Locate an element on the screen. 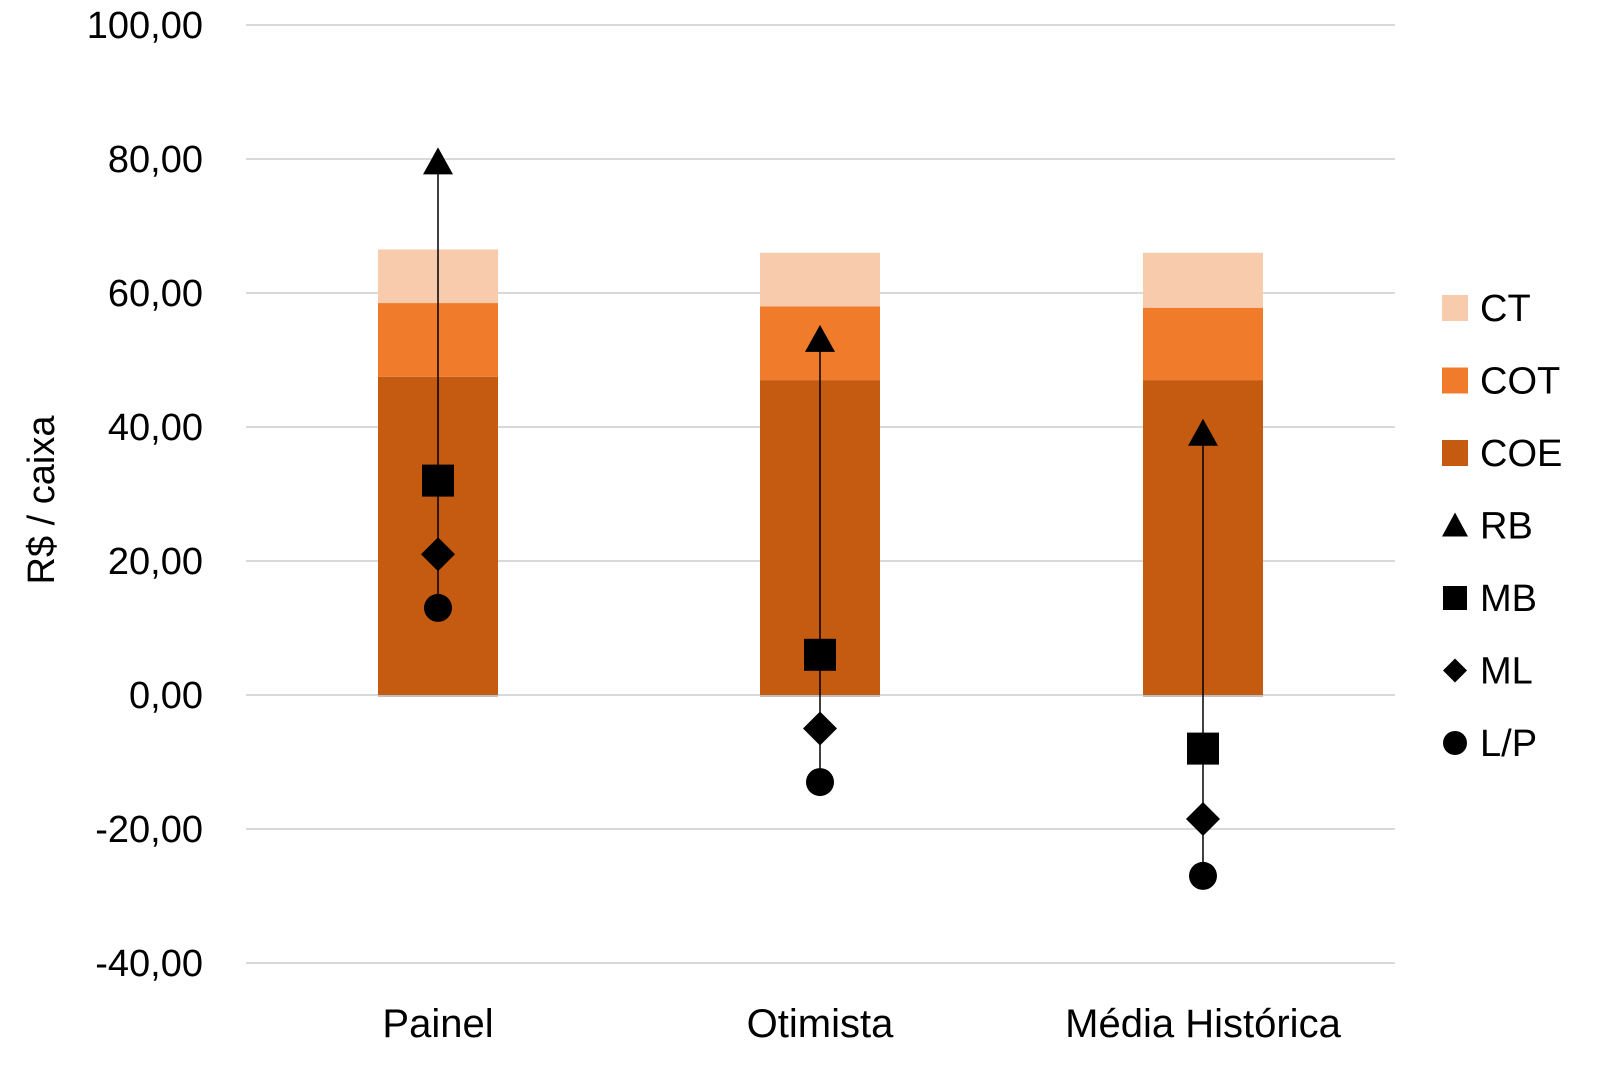  y-tick-label: -20,00 is located at coordinates (149, 830).